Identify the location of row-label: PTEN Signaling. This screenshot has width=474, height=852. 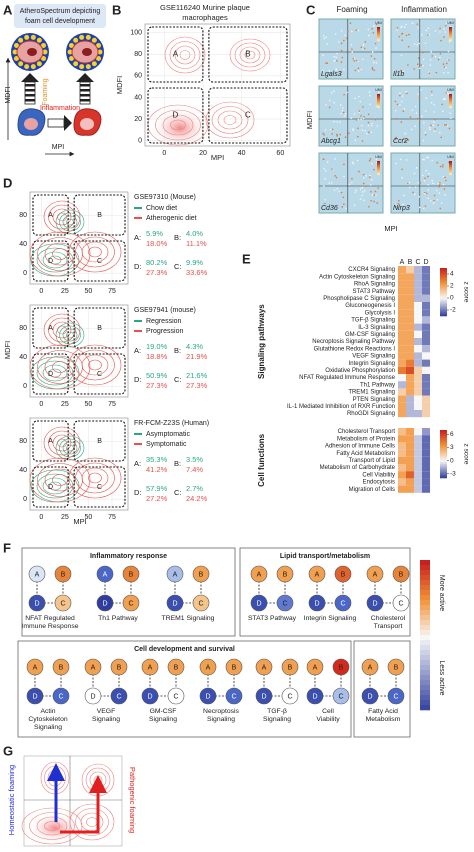
(374, 400).